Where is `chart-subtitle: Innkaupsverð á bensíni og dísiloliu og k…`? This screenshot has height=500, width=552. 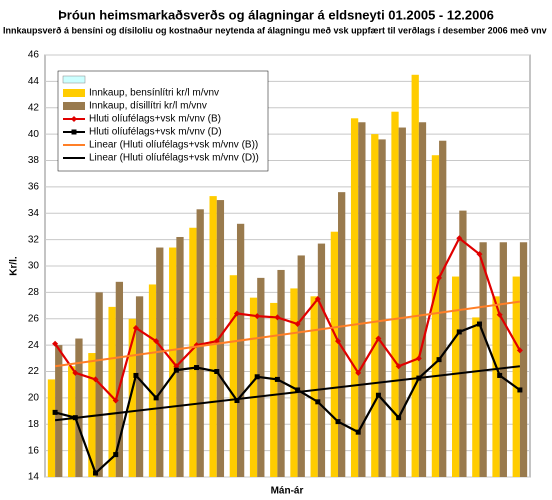
chart-subtitle: Innkaupsverð á bensíni og dísiloliu og k… is located at coordinates (275, 30).